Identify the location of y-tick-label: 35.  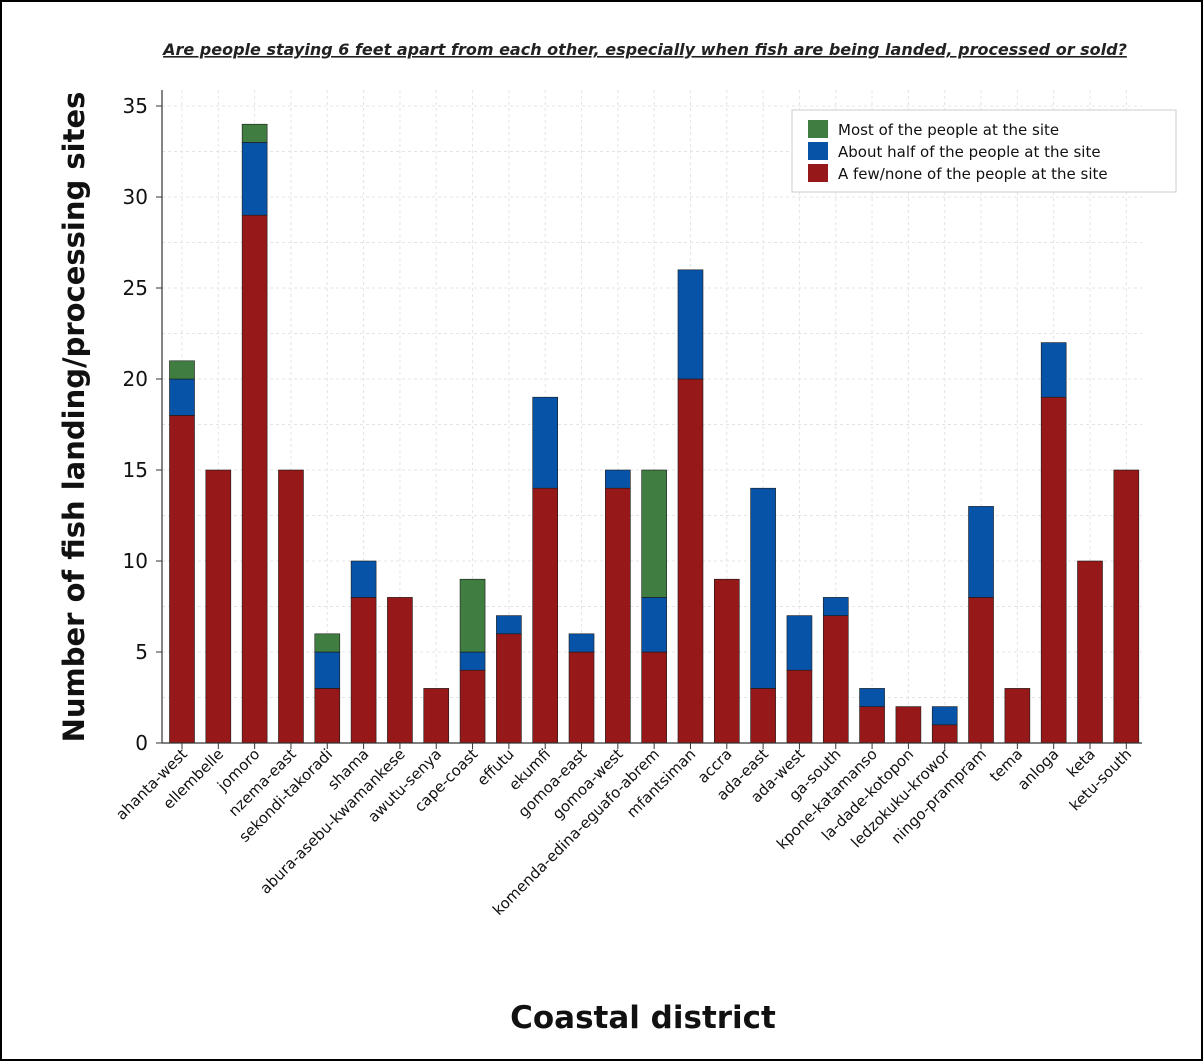
(135, 106).